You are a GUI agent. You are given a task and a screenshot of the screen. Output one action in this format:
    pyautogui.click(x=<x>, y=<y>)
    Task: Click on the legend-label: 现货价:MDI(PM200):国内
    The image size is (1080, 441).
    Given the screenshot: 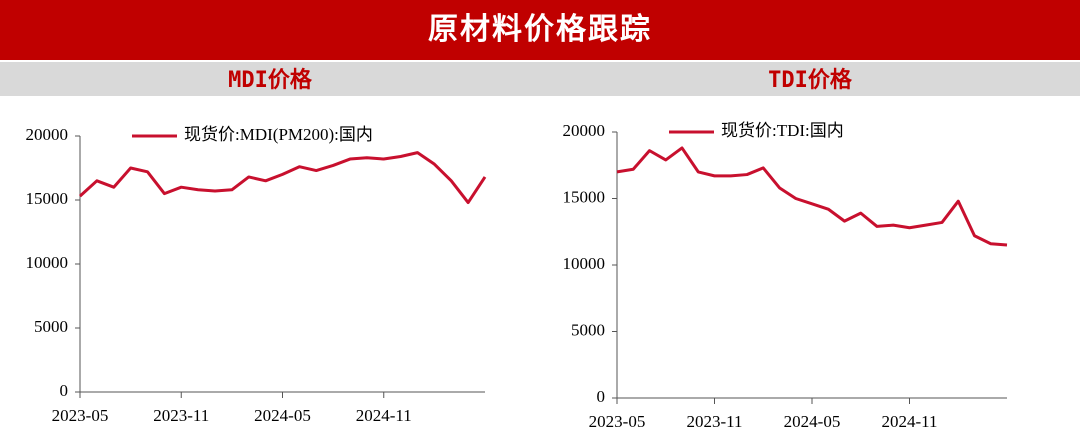 What is the action you would take?
    pyautogui.click(x=278, y=134)
    